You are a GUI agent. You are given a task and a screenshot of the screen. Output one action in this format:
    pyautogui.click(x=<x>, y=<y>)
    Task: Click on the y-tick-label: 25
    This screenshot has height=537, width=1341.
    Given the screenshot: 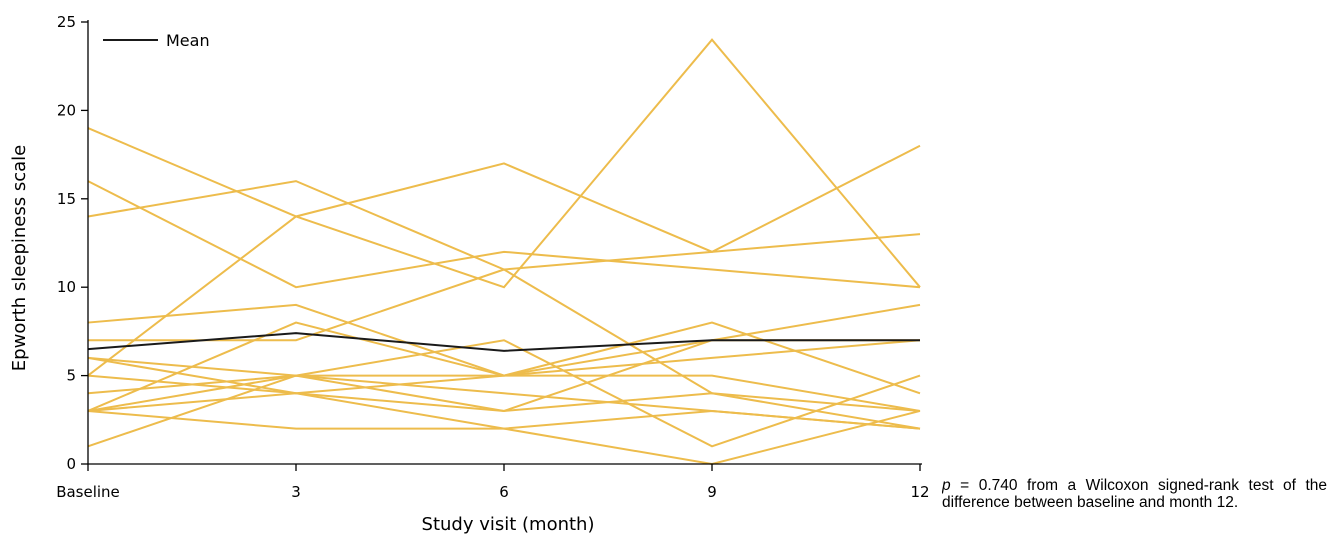 What is the action you would take?
    pyautogui.click(x=66, y=22)
    